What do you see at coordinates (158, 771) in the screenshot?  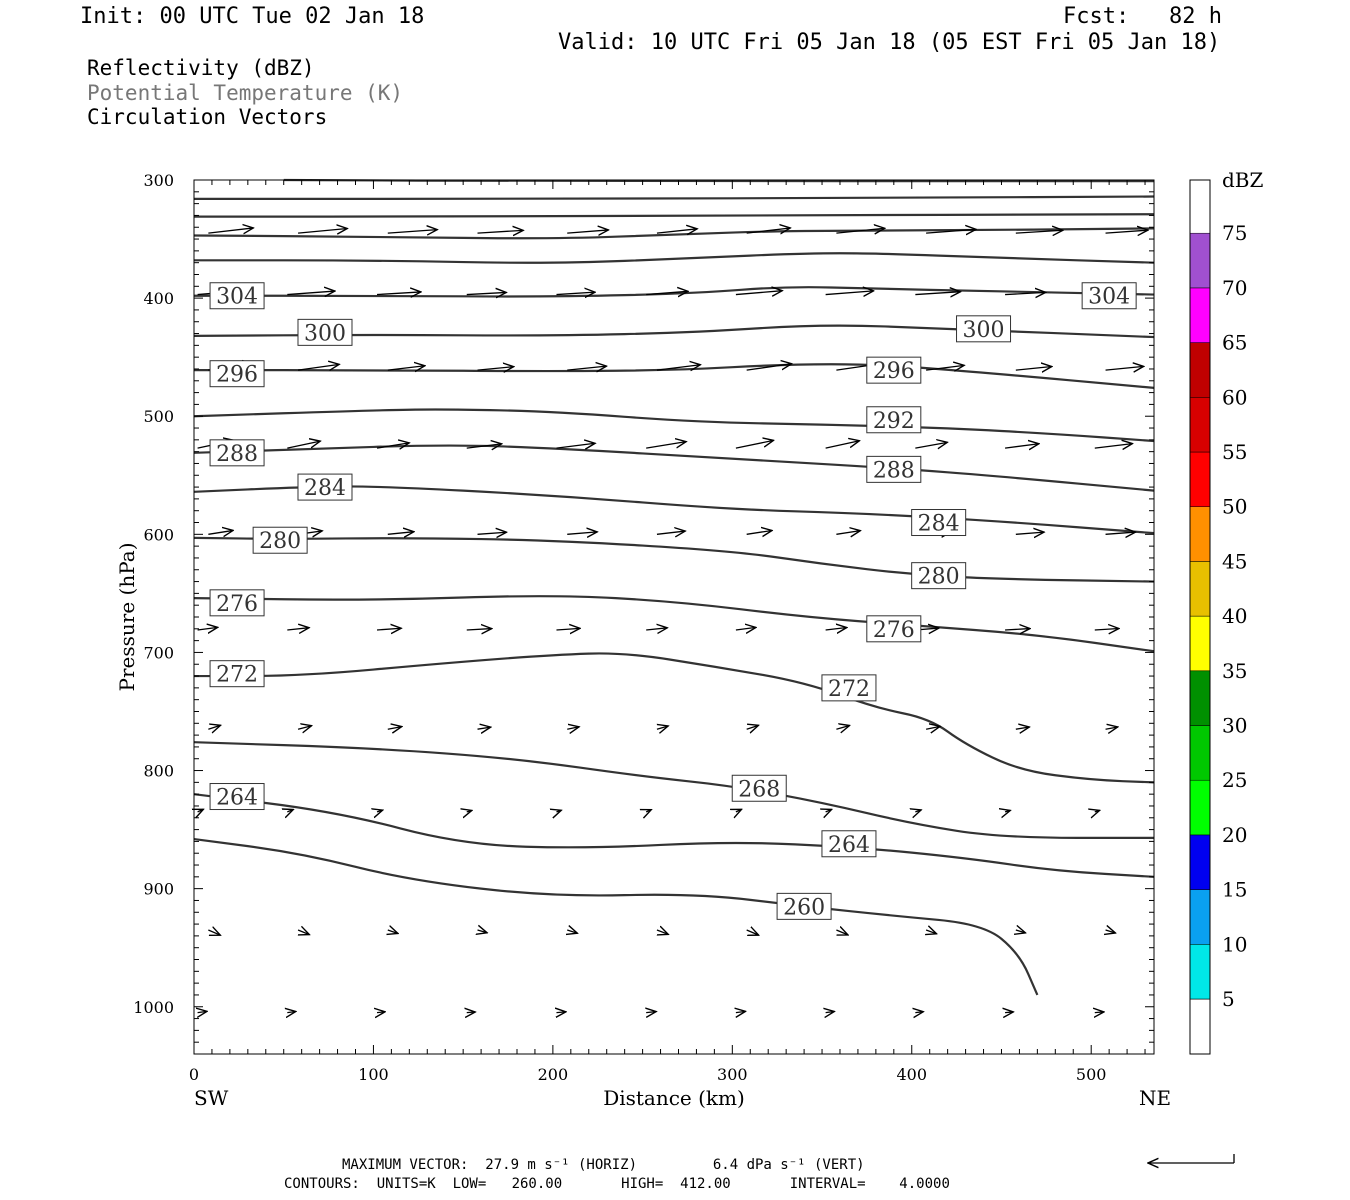 I see `y-tick-label: 800` at bounding box center [158, 771].